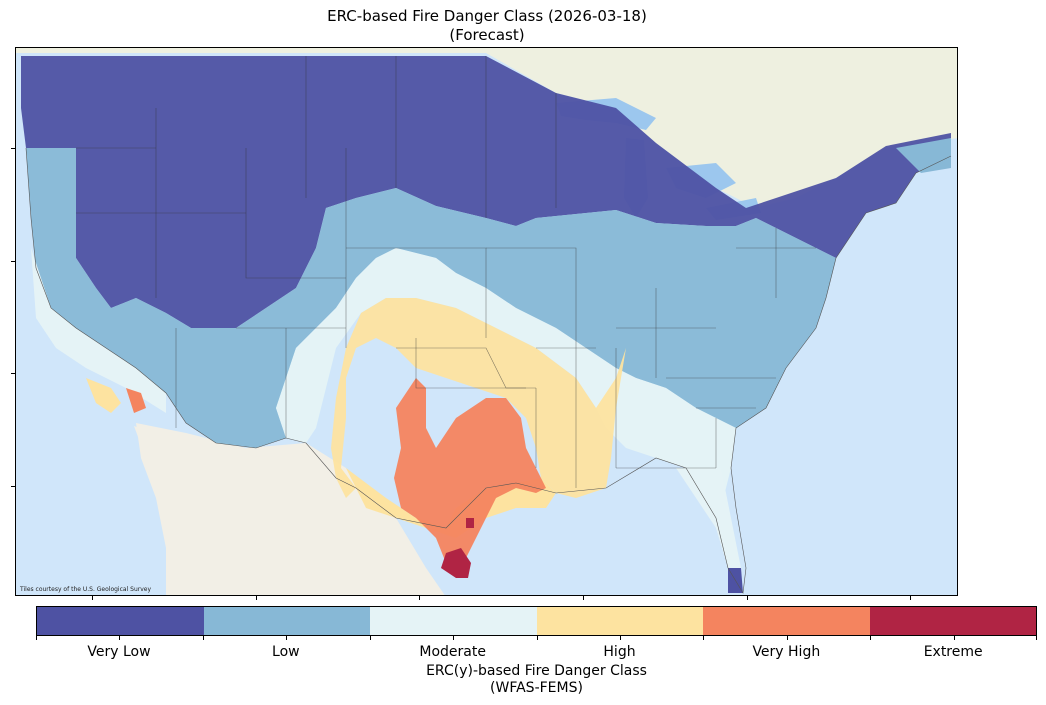  What do you see at coordinates (456, 563) in the screenshot?
I see `zone-extreme` at bounding box center [456, 563].